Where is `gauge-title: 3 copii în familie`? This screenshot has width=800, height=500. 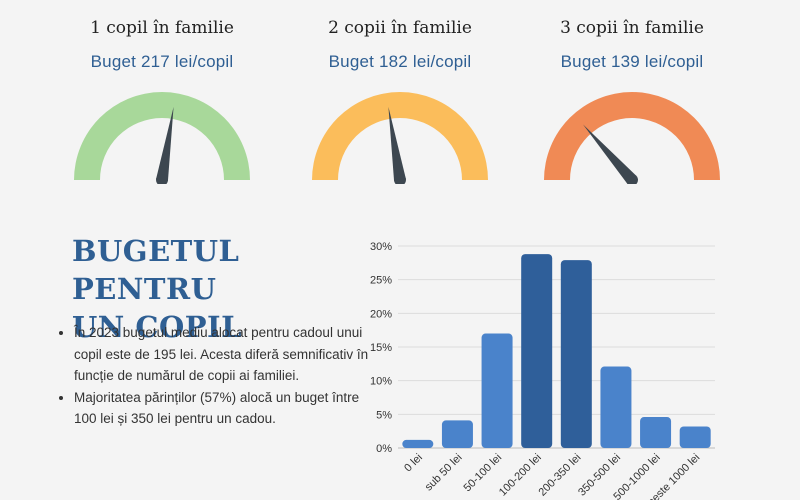 gauge-title: 3 copii în familie is located at coordinates (632, 28).